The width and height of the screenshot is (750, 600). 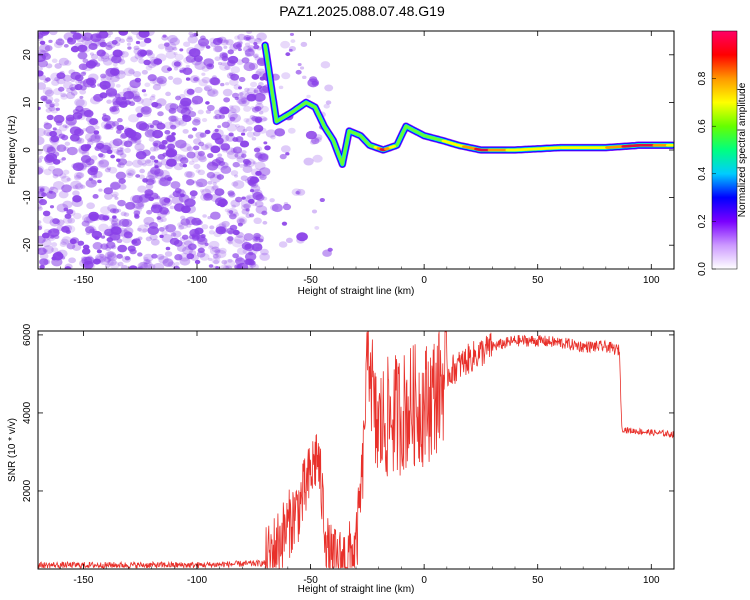 I want to click on x-tick-label: 50, so click(x=538, y=280).